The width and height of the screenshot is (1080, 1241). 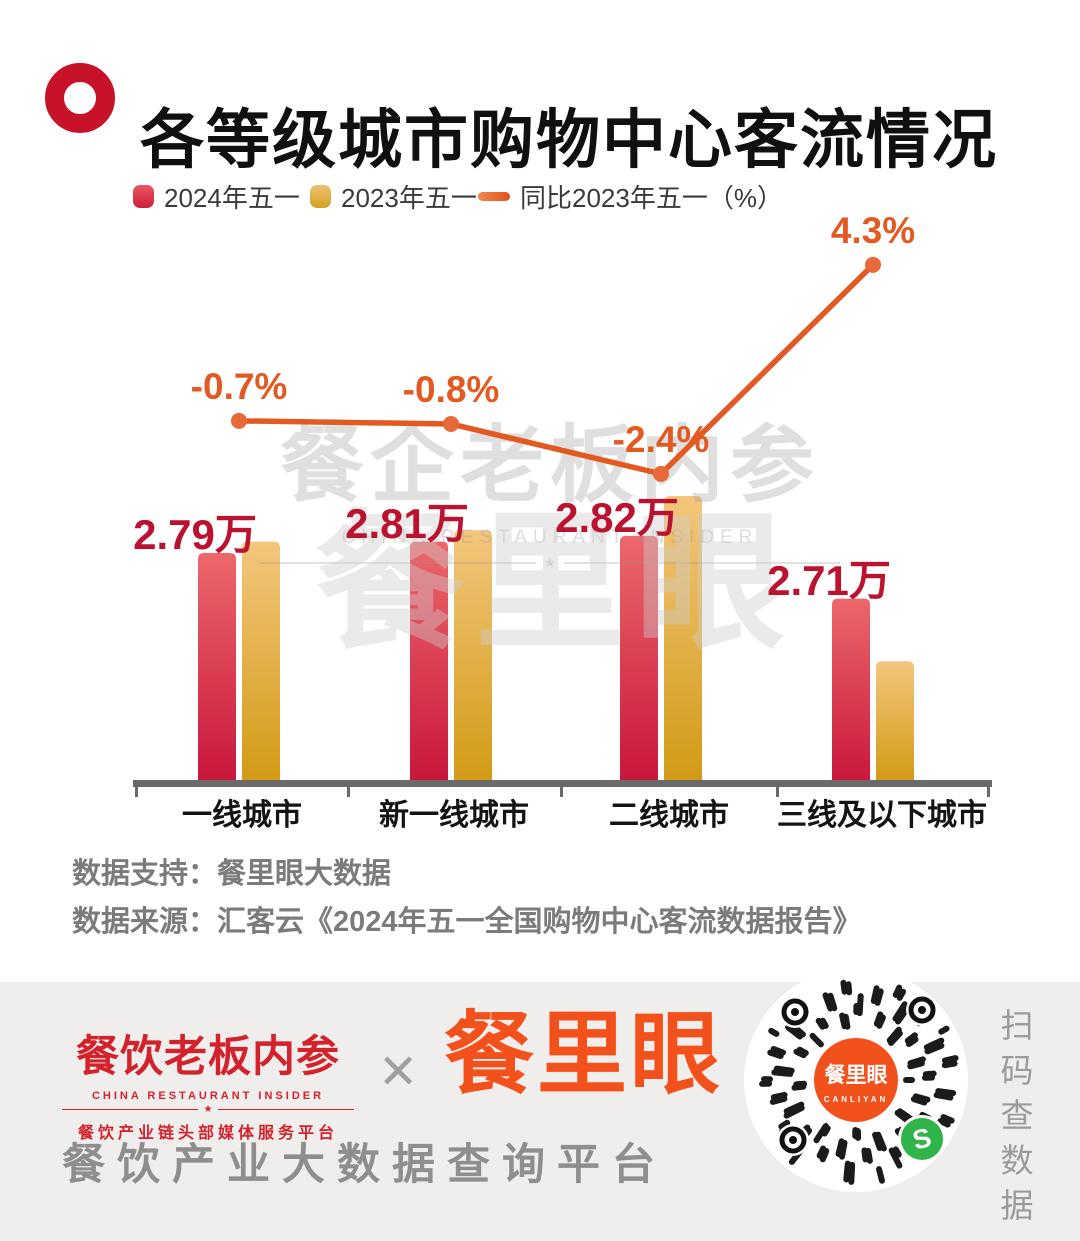 I want to click on legend-item-2023: 2023年五一, so click(x=393, y=196).